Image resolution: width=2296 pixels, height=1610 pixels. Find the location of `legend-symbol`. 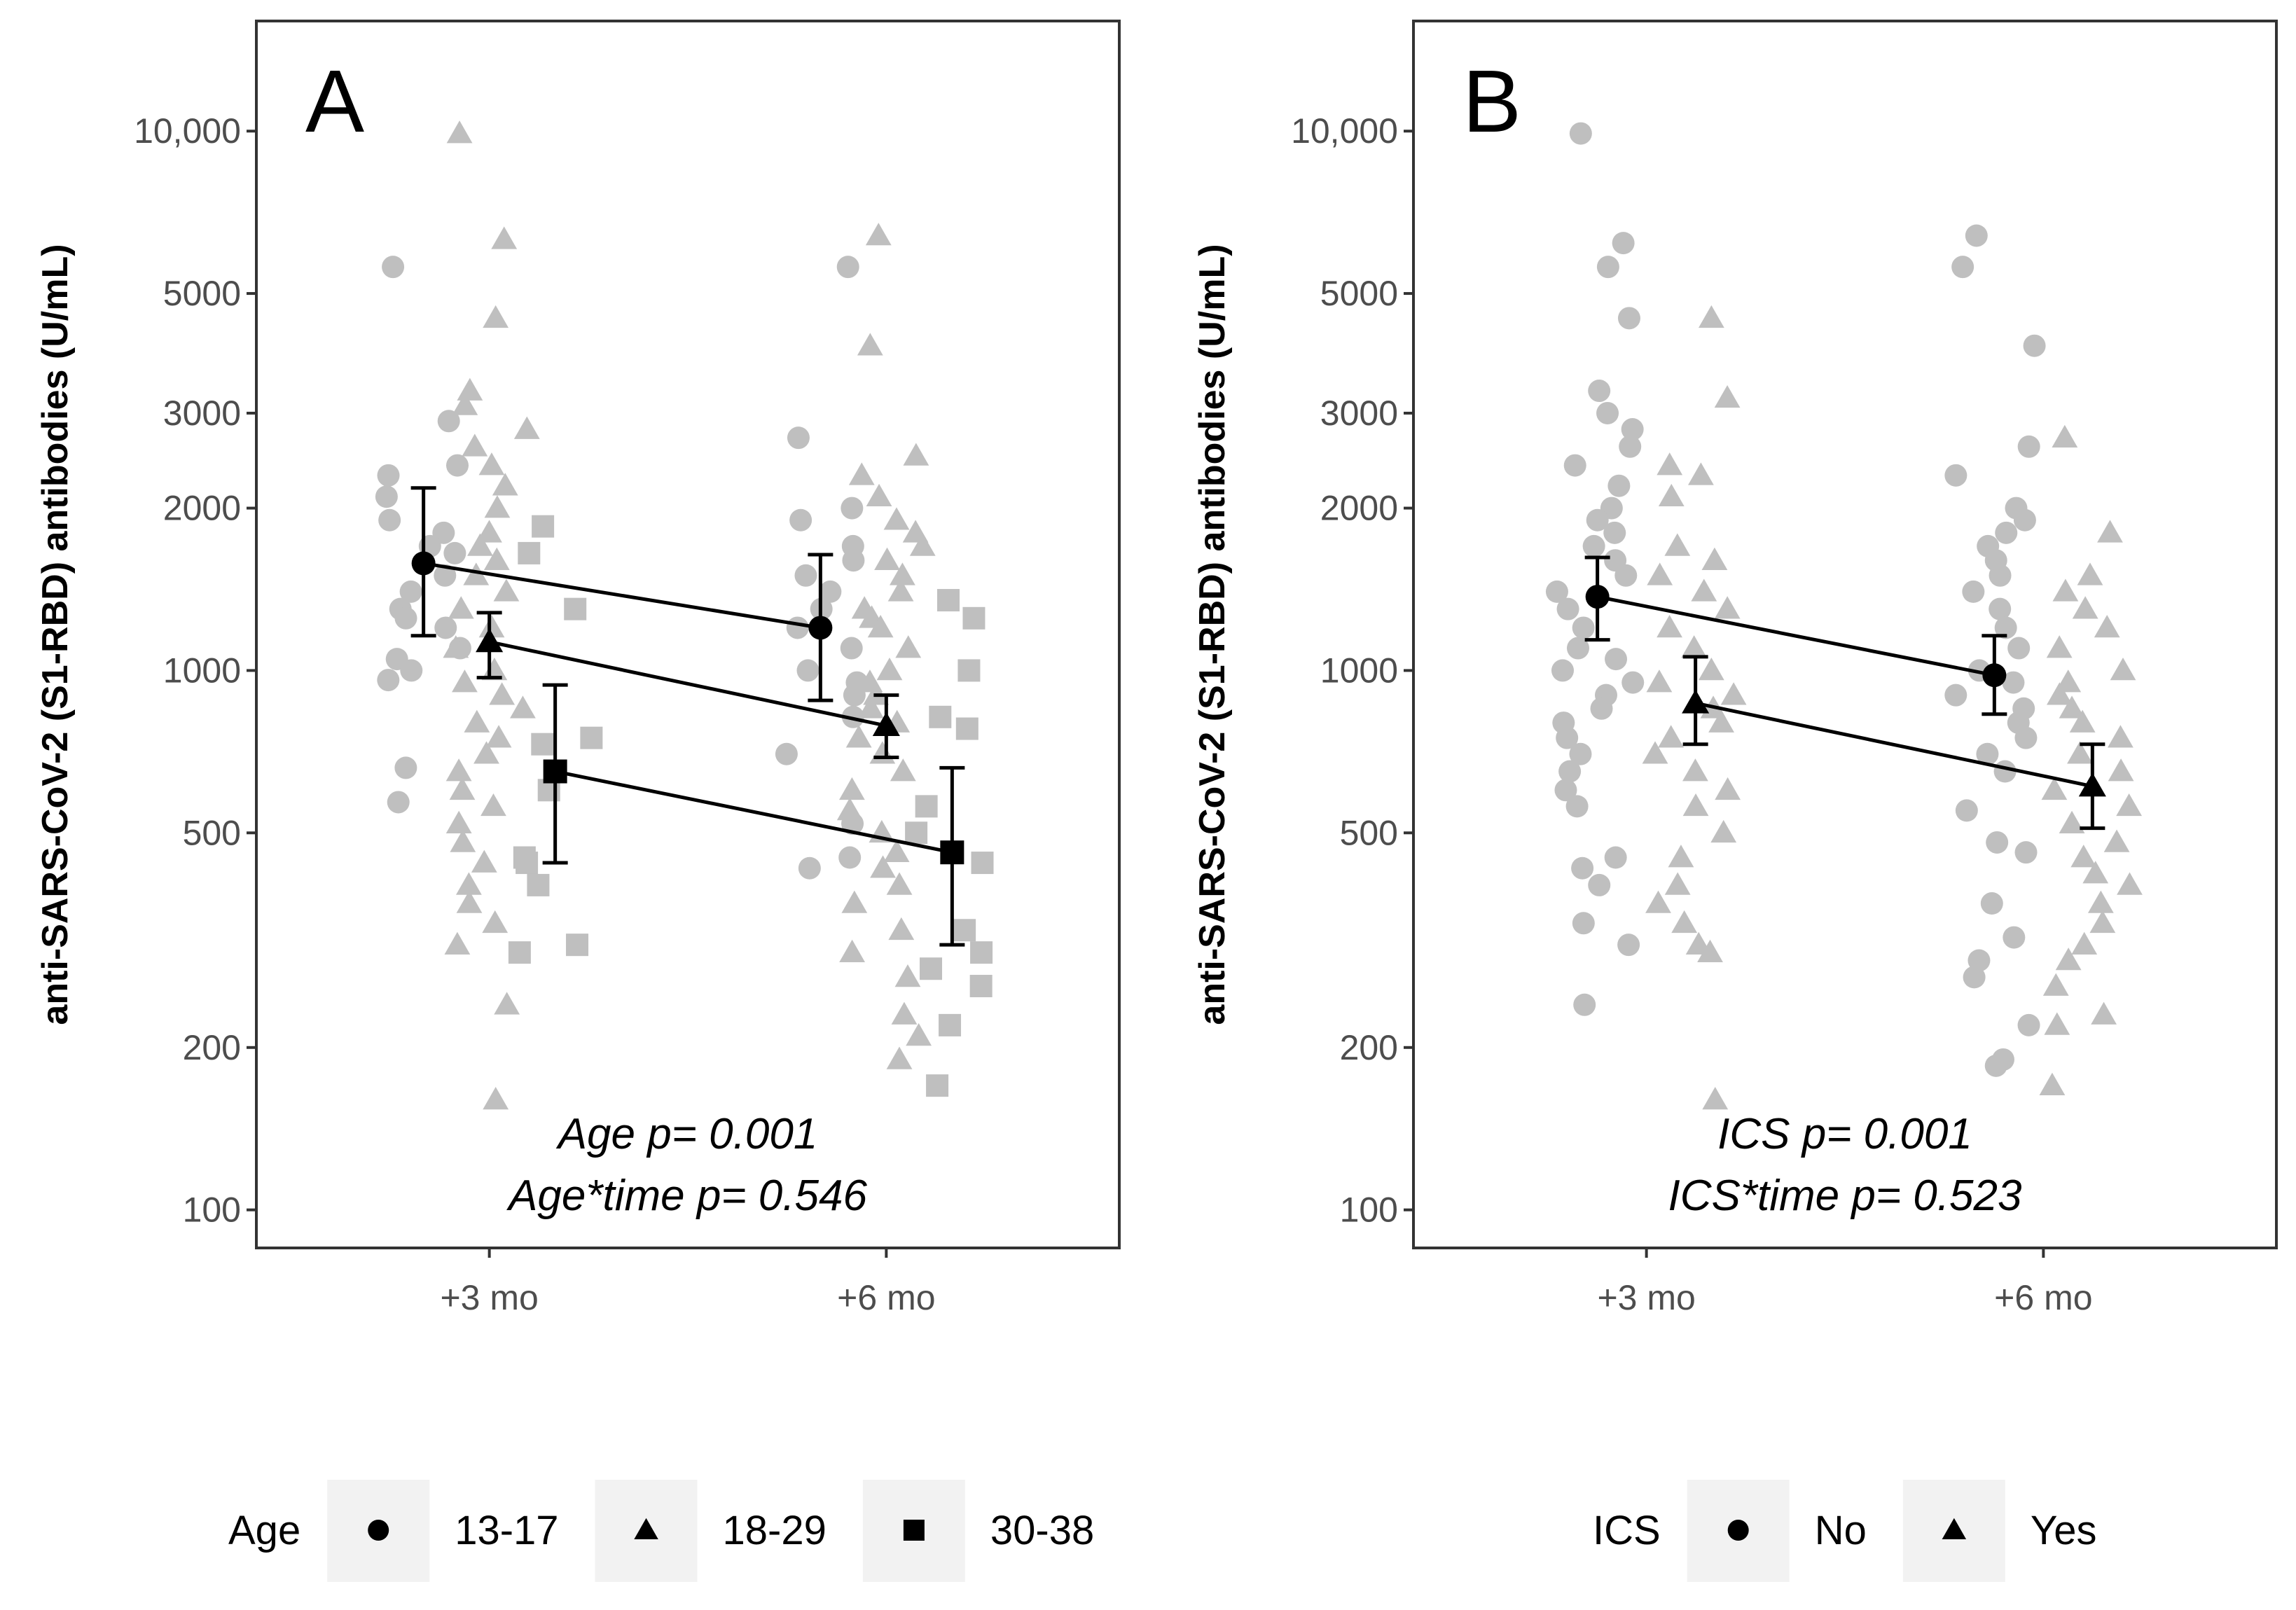

legend-symbol is located at coordinates (914, 1530).